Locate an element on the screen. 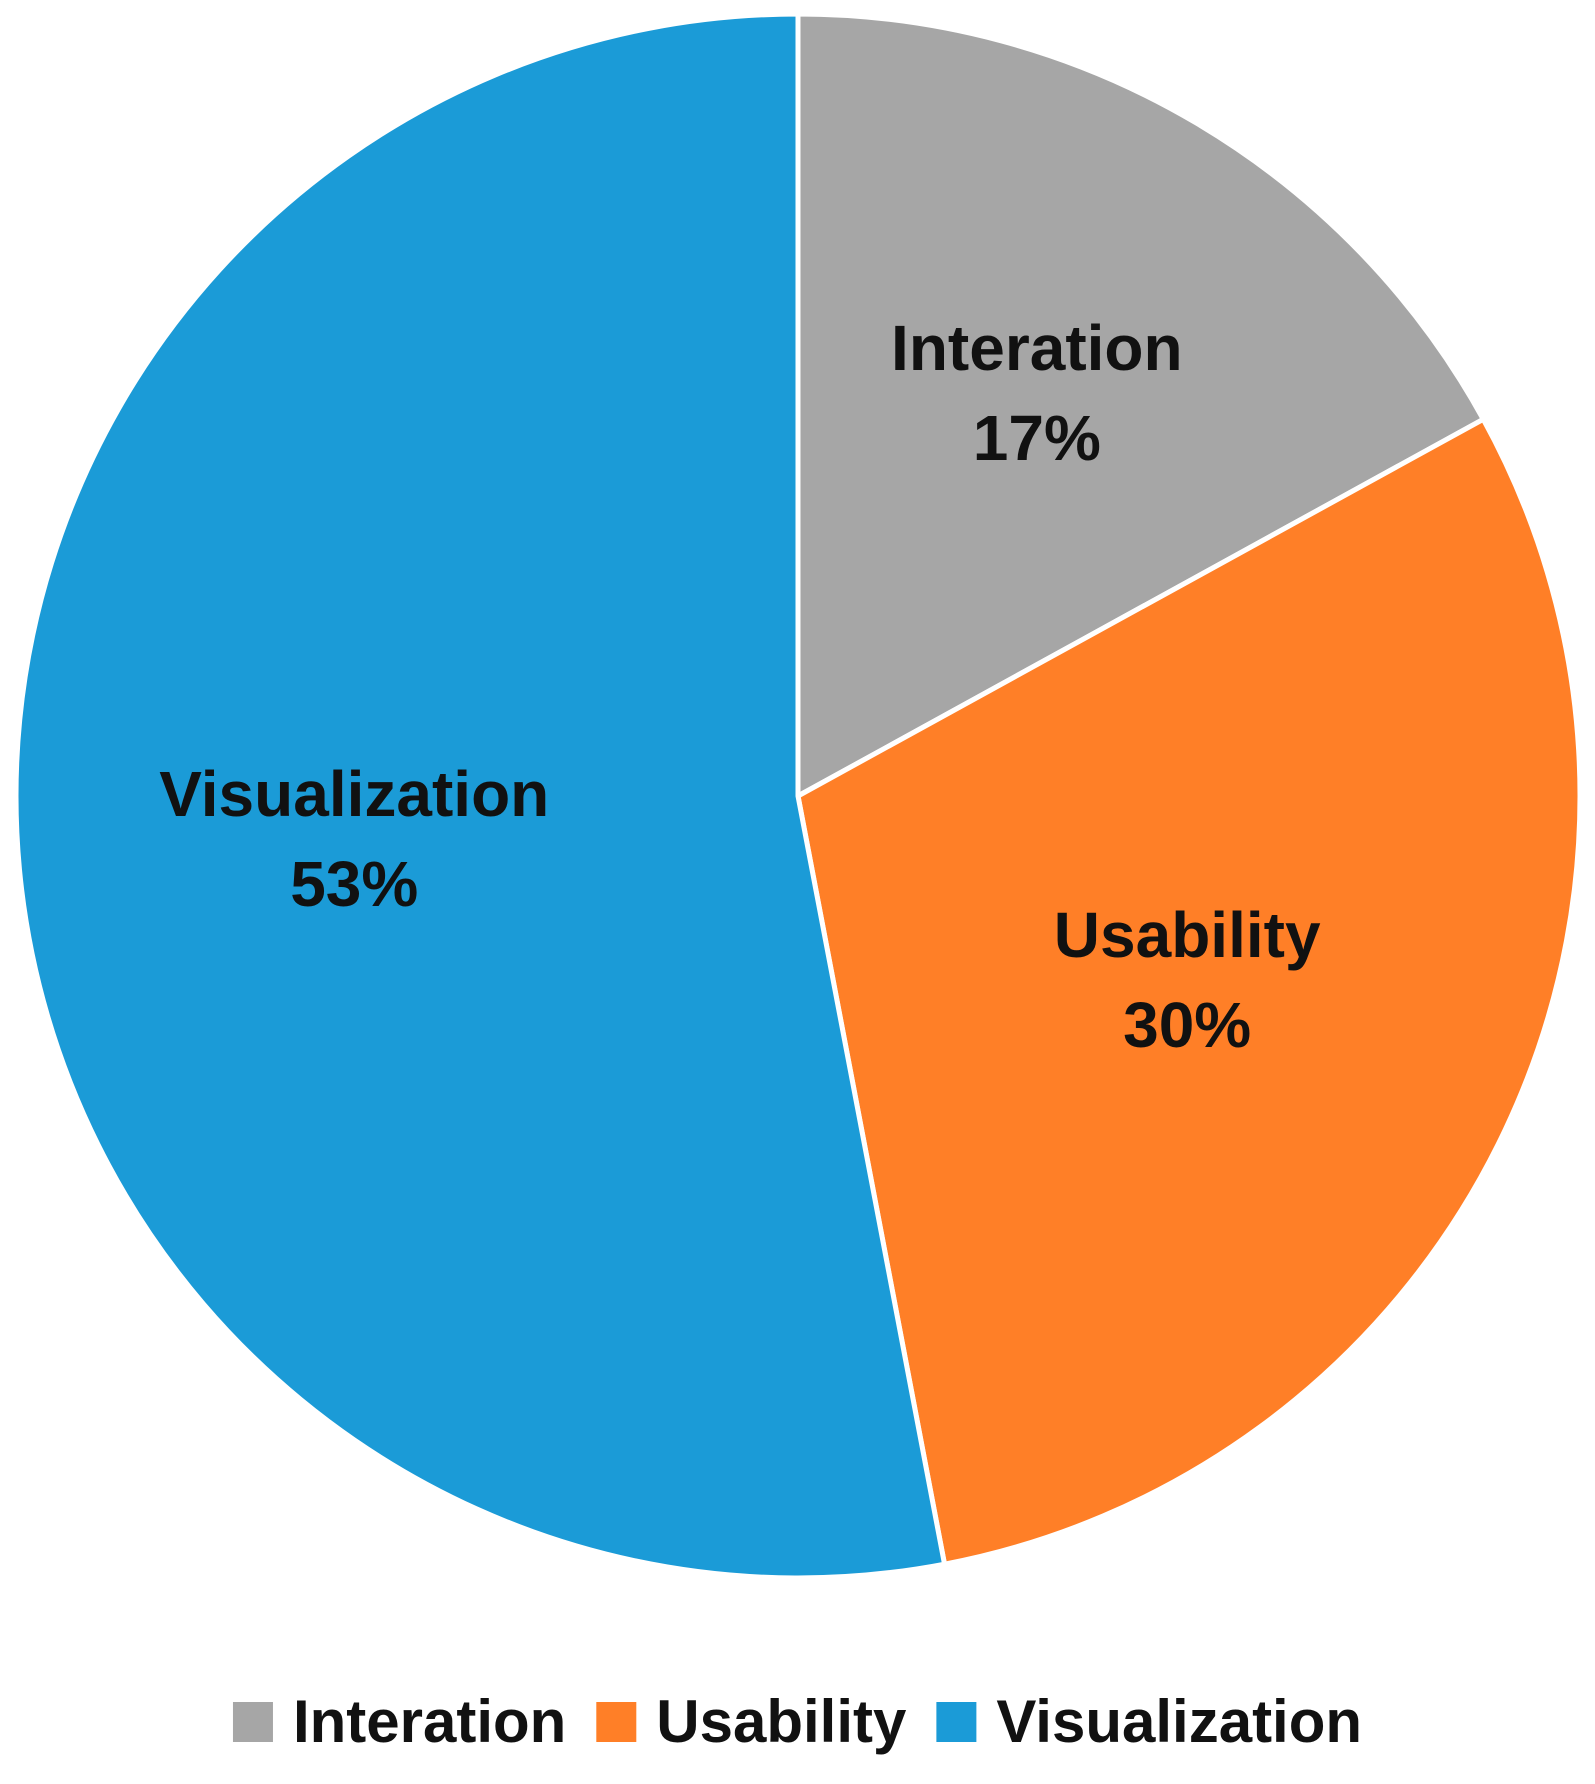  slice-label-interation: Interation is located at coordinates (1037, 348).